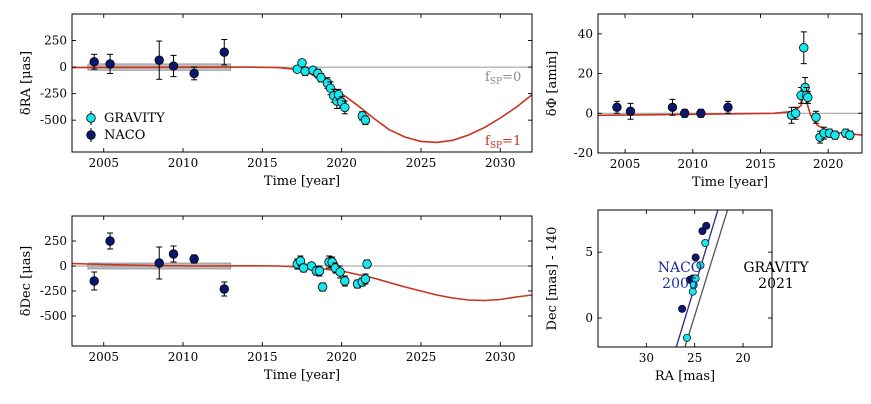 The height and width of the screenshot is (404, 871). Describe the element at coordinates (124, 135) in the screenshot. I see `legend-naco-label: NACO` at that location.